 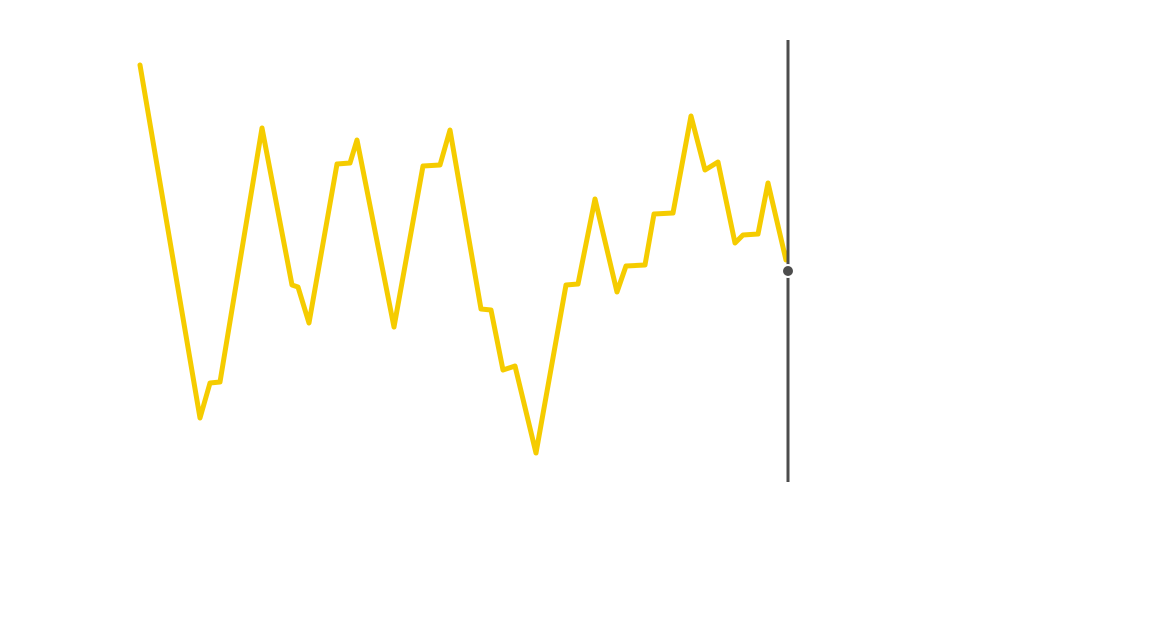 I want to click on cursor-dot, so click(x=788, y=271).